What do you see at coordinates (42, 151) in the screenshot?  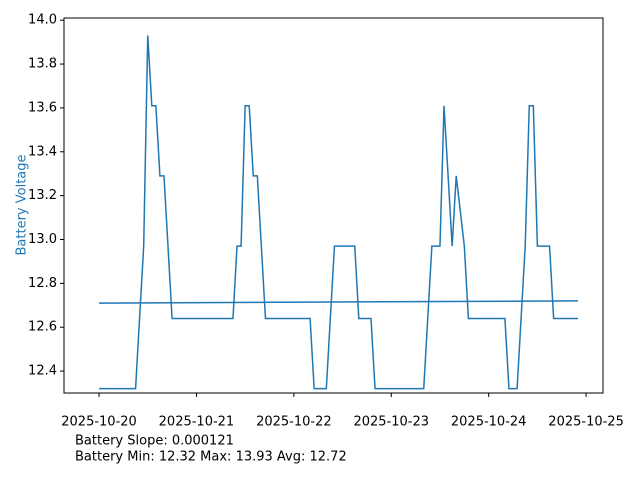 I see `y-tick-label: 13.4` at bounding box center [42, 151].